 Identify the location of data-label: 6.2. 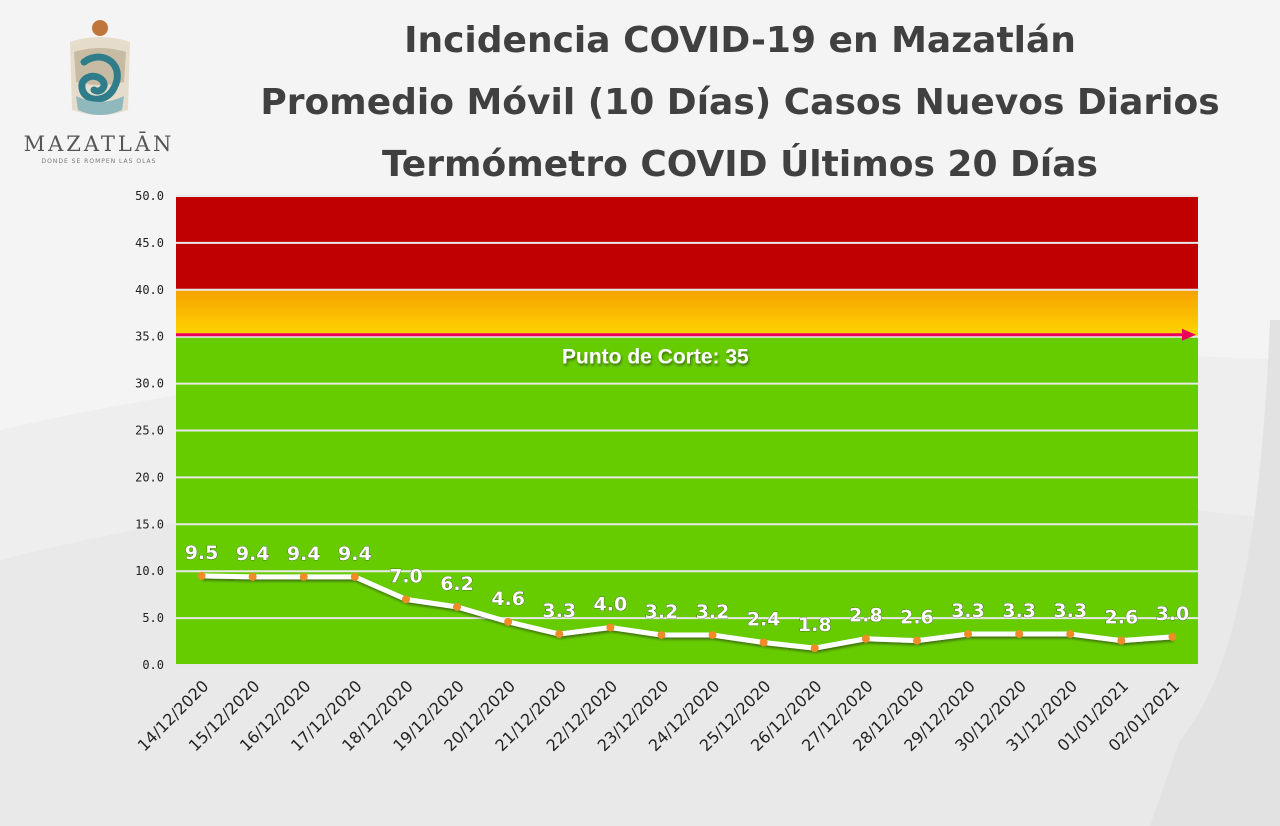
(457, 584).